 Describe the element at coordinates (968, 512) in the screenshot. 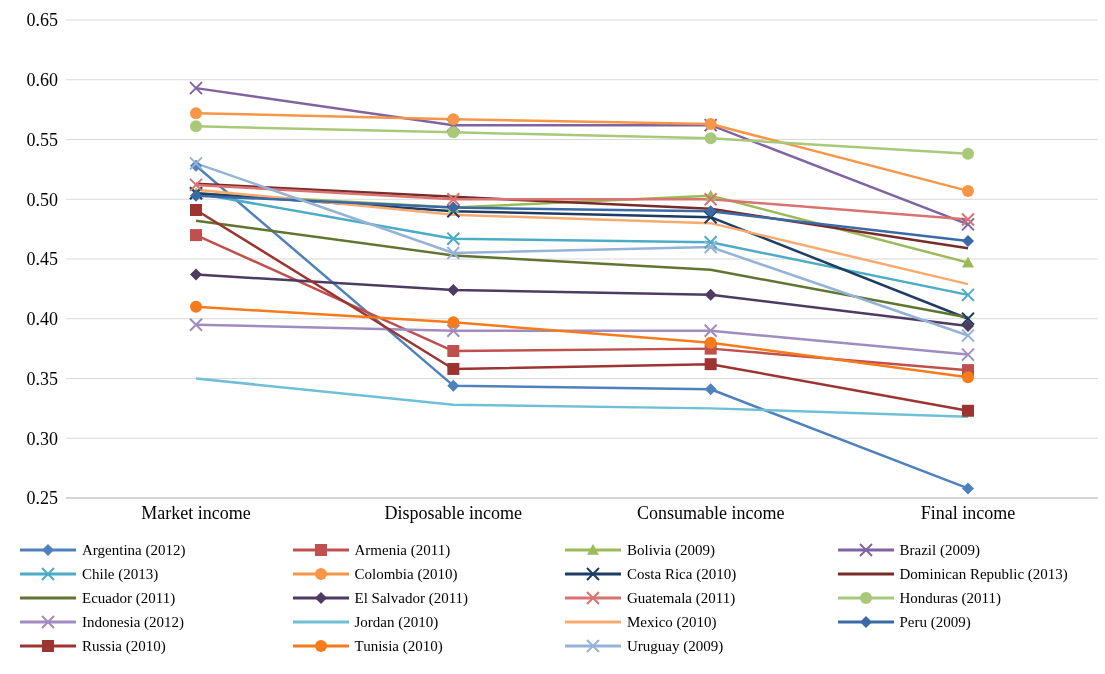

I see `x-tick-label: Final income` at that location.